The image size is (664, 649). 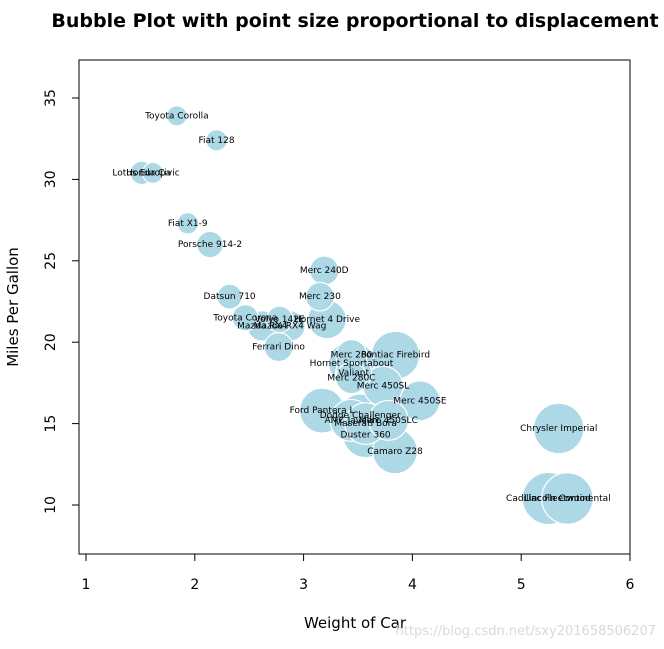 I want to click on bubble-label: Dodge Challenger, so click(x=360, y=416).